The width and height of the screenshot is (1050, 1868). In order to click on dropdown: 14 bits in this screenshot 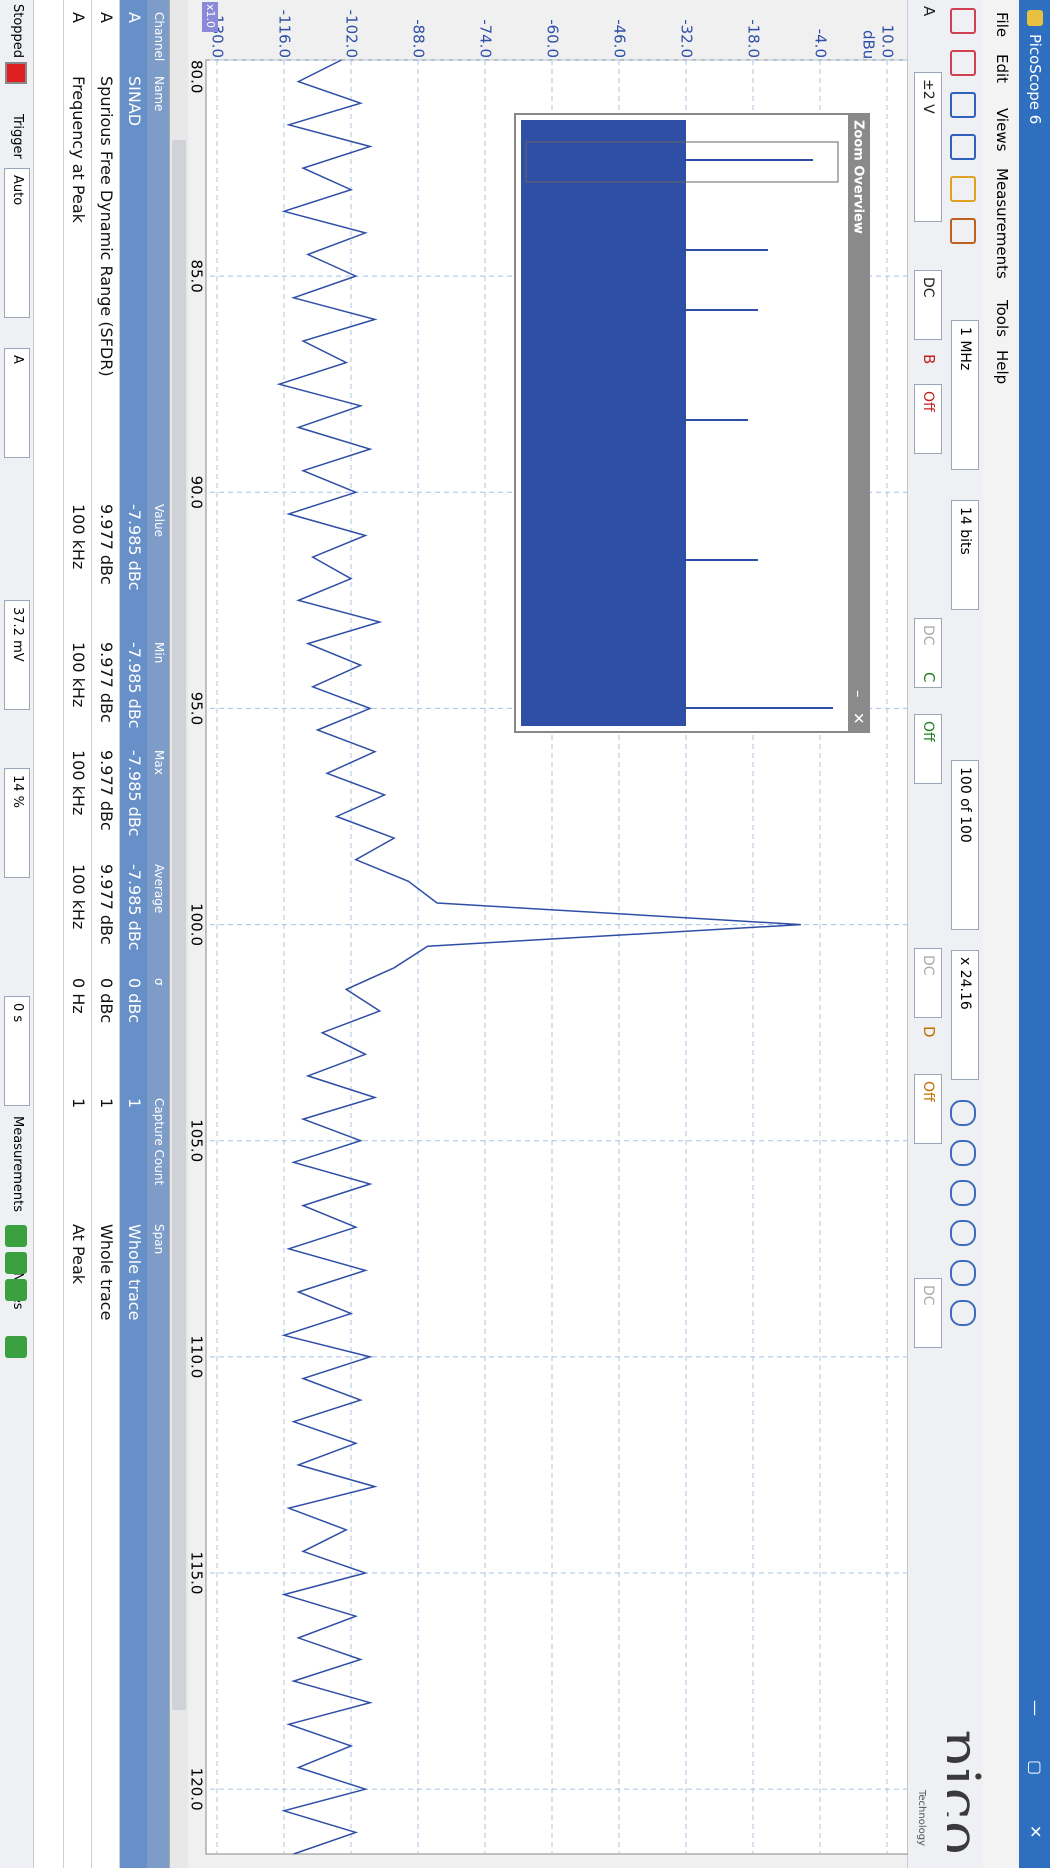, I will do `click(965, 555)`.